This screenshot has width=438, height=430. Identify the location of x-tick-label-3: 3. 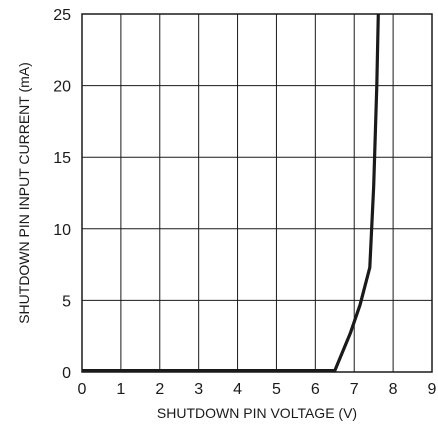
(198, 389).